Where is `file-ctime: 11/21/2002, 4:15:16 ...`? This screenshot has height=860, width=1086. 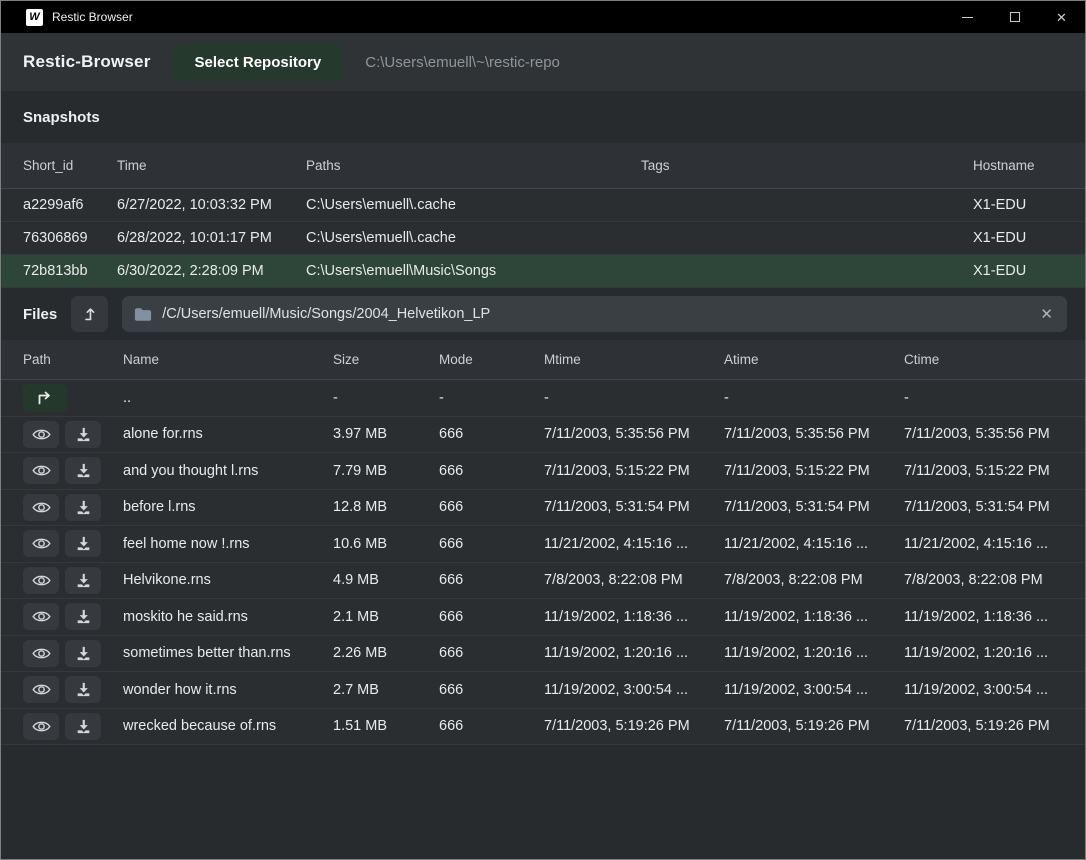 file-ctime: 11/21/2002, 4:15:16 ... is located at coordinates (976, 543).